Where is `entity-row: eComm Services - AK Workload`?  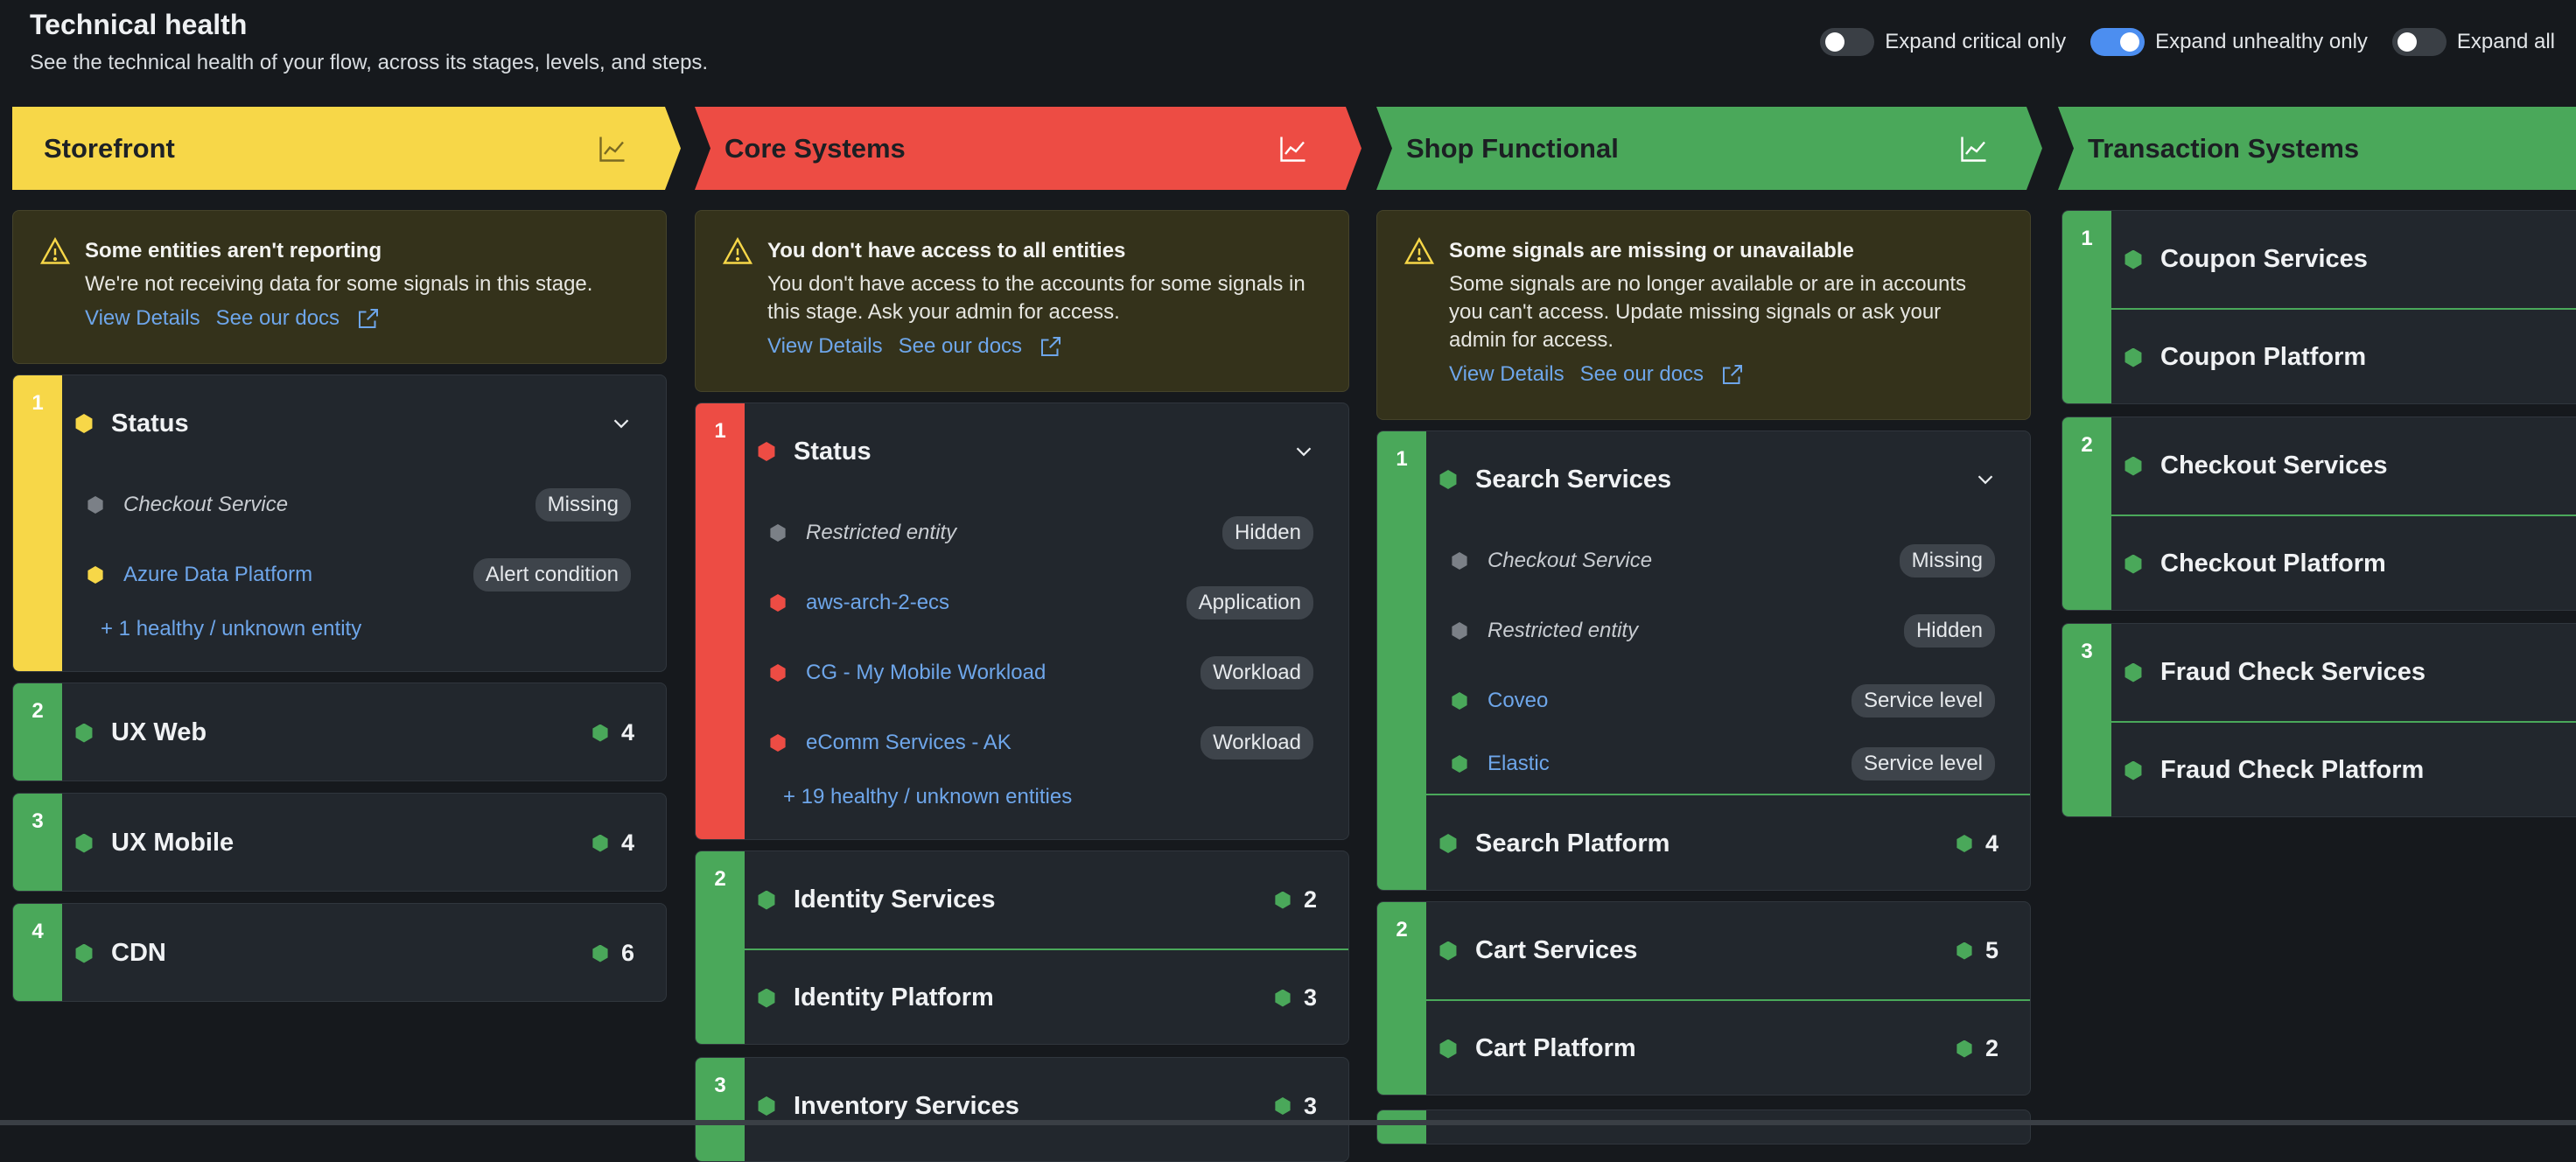
entity-row: eComm Services - AK Workload is located at coordinates (1046, 743).